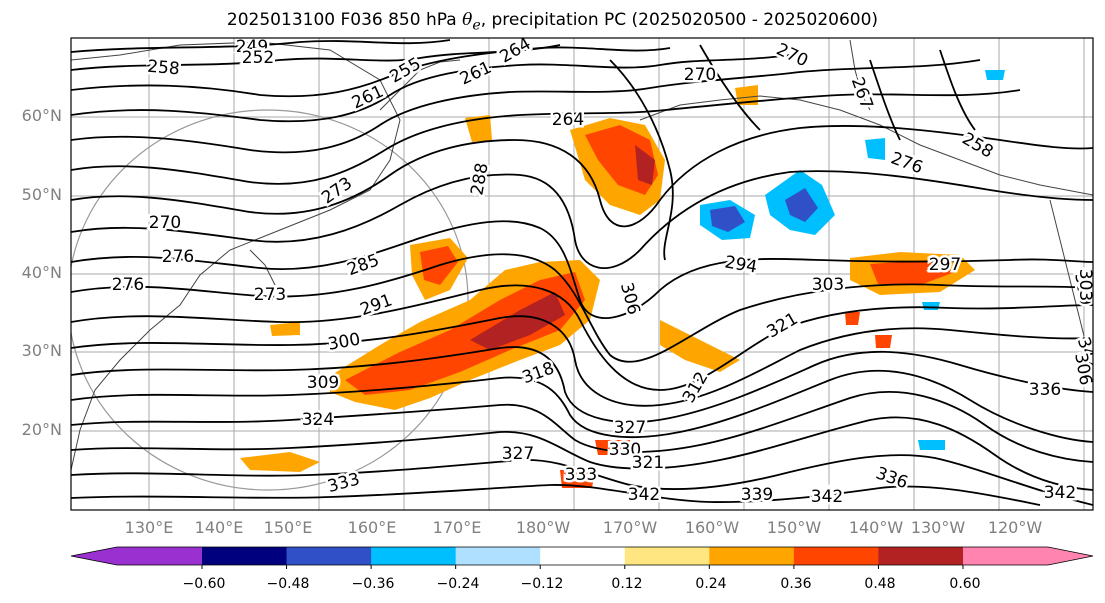 This screenshot has width=1105, height=603. What do you see at coordinates (41, 350) in the screenshot?
I see `lat-label-30n: 30°N` at bounding box center [41, 350].